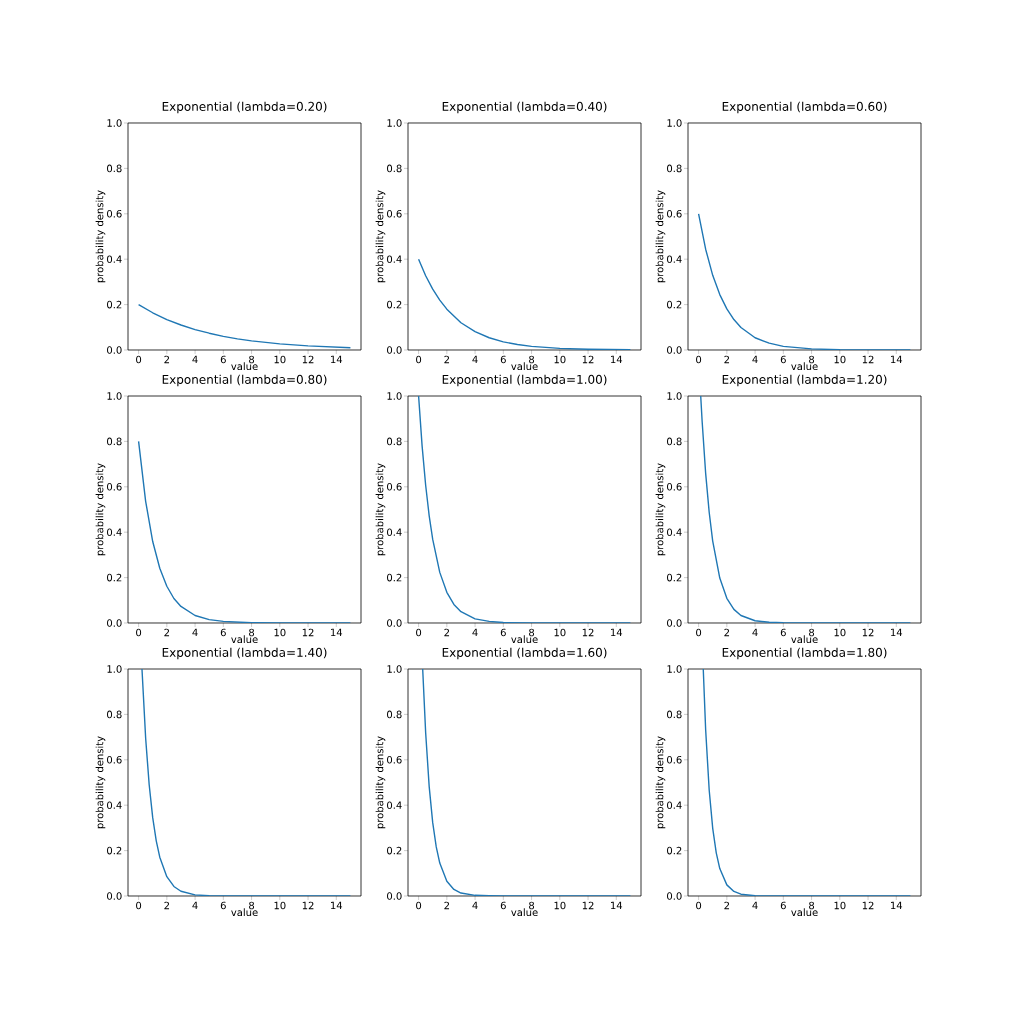 This screenshot has width=1024, height=1024. What do you see at coordinates (804, 107) in the screenshot?
I see `chart-title: Exponential (lambda=0.60)` at bounding box center [804, 107].